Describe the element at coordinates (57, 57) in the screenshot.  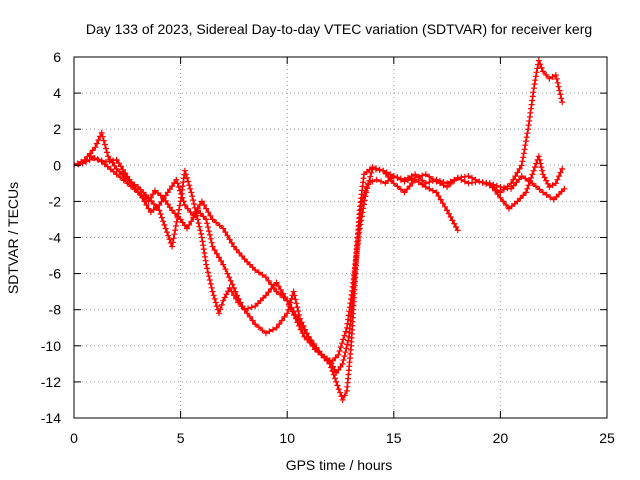
I see `y-tick-label: 6` at that location.